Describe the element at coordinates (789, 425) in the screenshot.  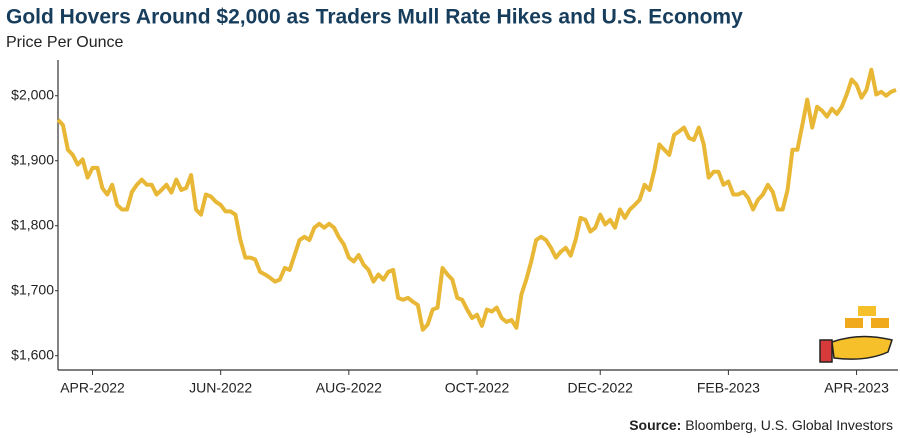
I see `source-text: Bloomberg, U.S. Global Investors` at that location.